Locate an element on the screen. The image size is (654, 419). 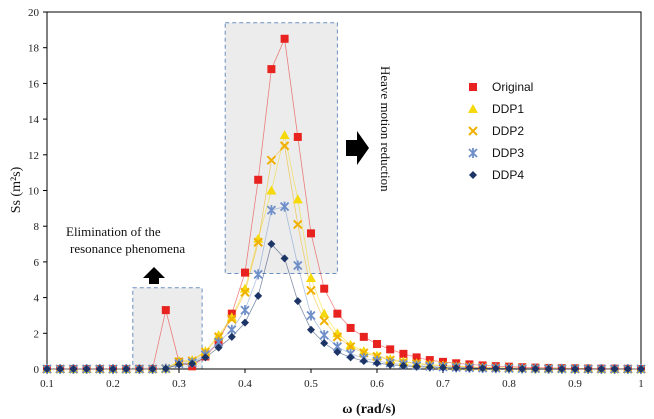
legend-item-original: Original is located at coordinates (501, 87).